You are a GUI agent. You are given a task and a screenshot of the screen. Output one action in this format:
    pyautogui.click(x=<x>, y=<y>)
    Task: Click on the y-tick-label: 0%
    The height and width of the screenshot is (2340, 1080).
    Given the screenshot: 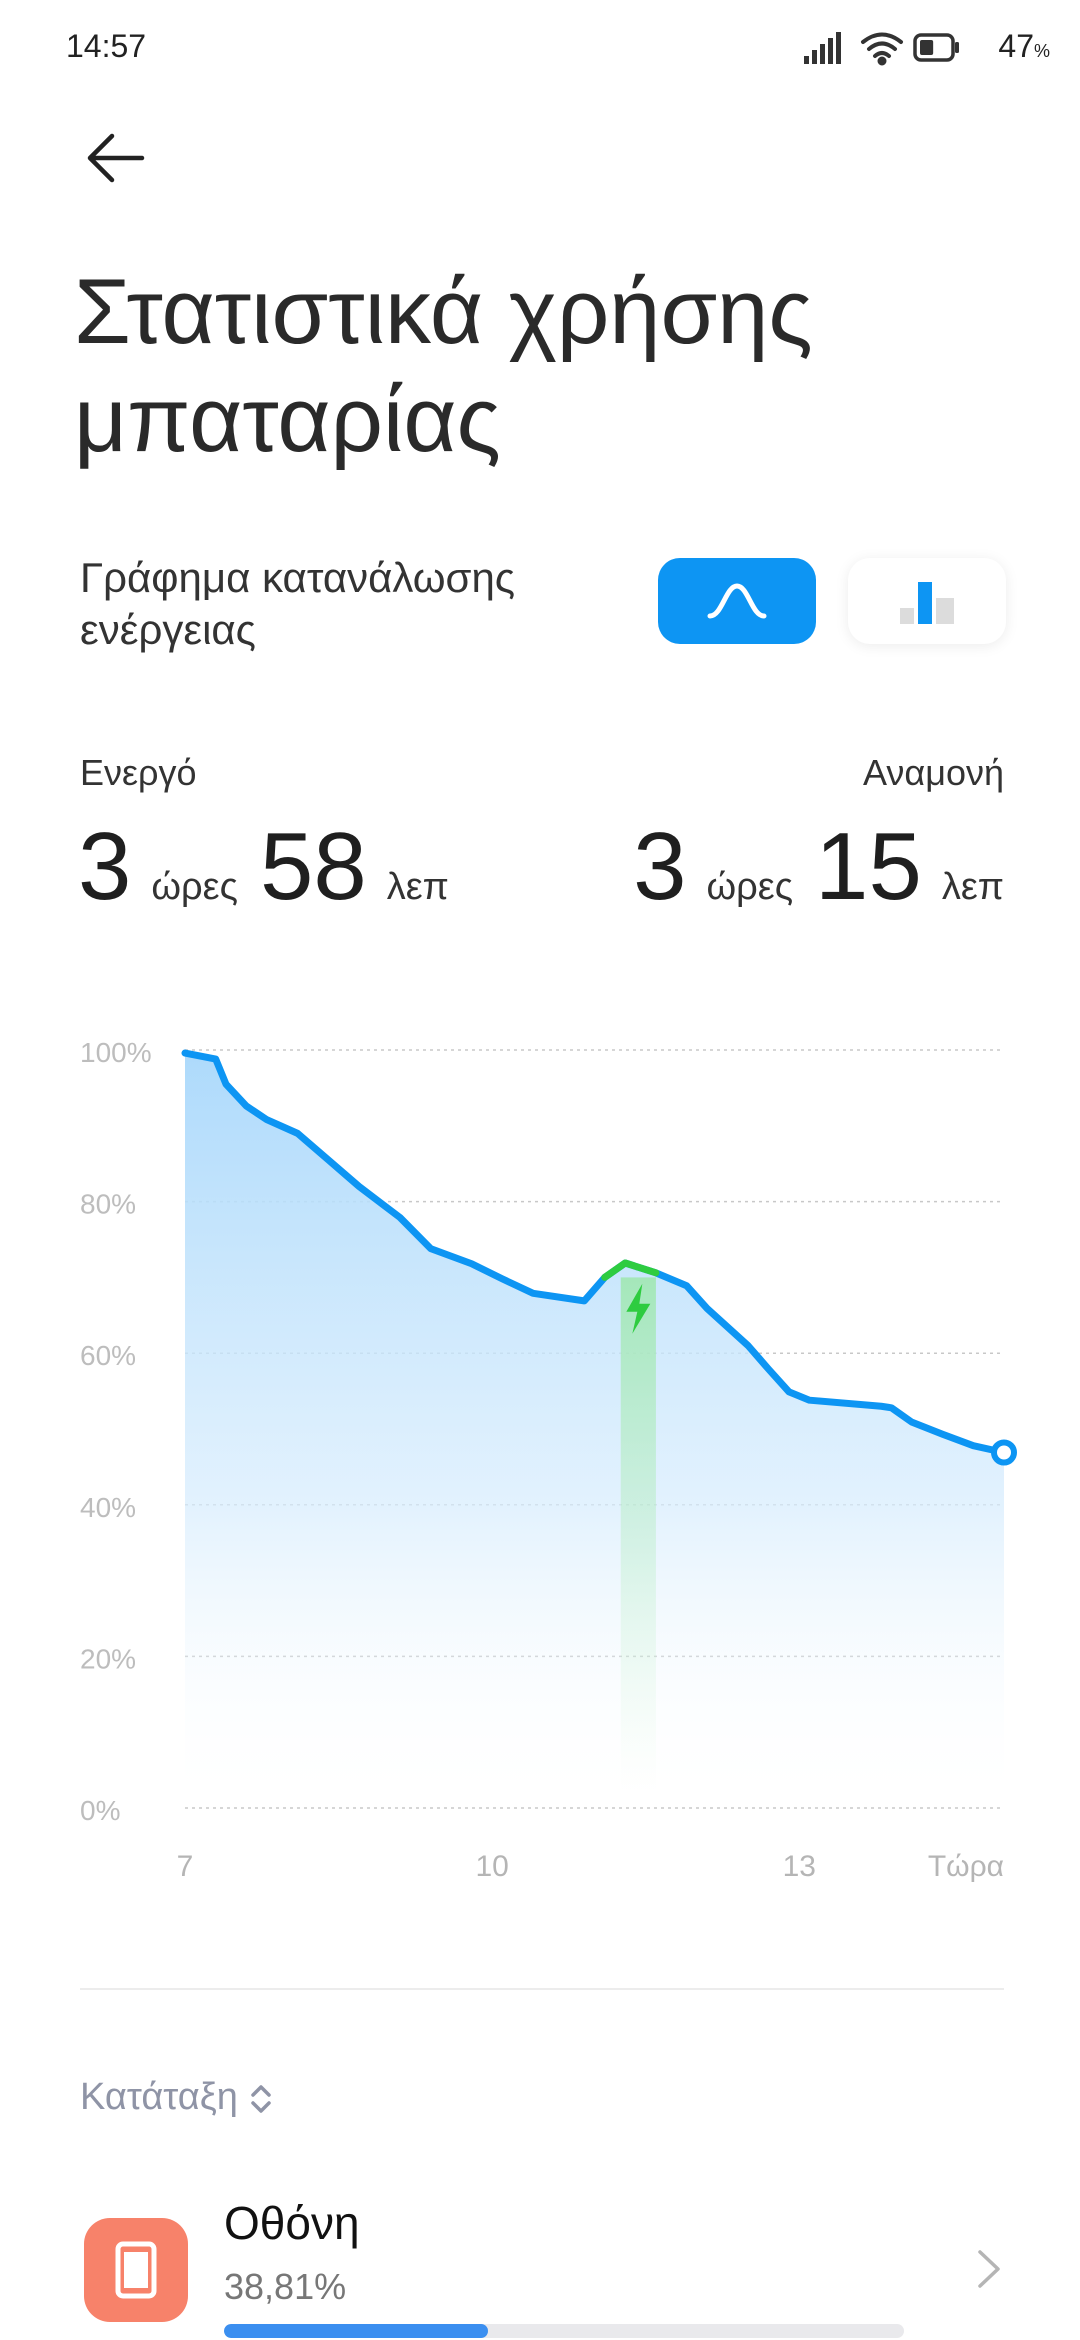 What is the action you would take?
    pyautogui.click(x=100, y=1810)
    